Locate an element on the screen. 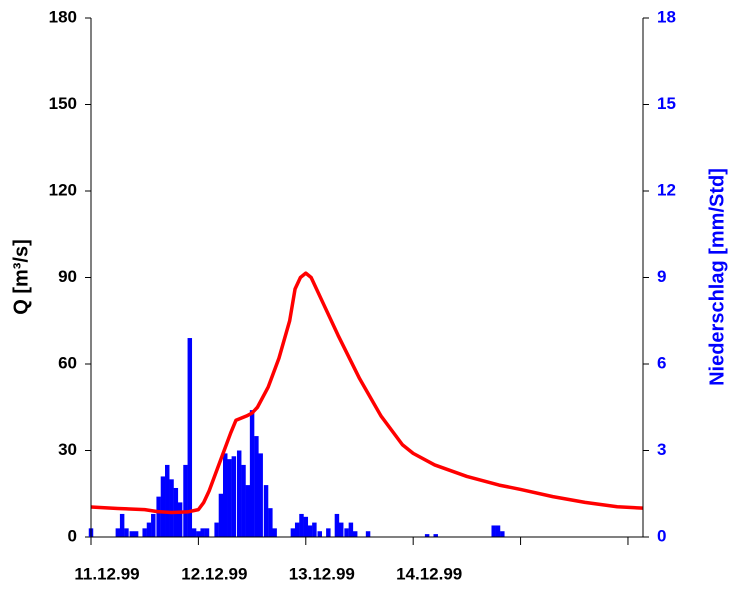 This screenshot has width=741, height=589. y2-tick-label: 15 is located at coordinates (666, 103).